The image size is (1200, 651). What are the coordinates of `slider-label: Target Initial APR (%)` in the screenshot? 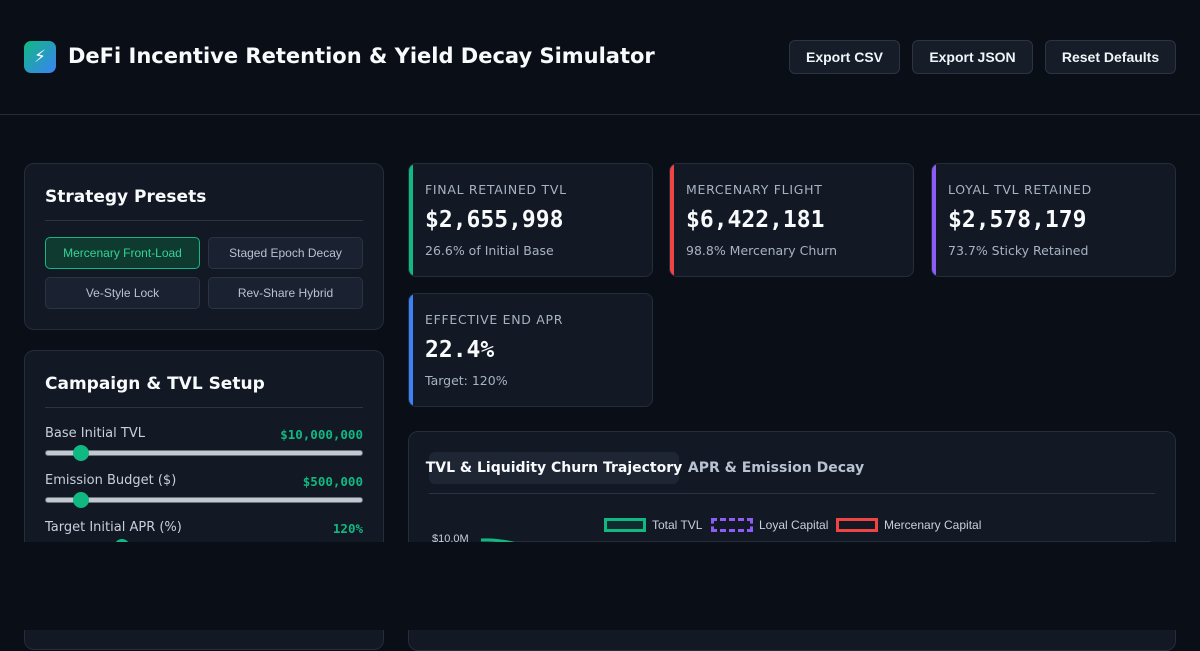 It's located at (113, 527).